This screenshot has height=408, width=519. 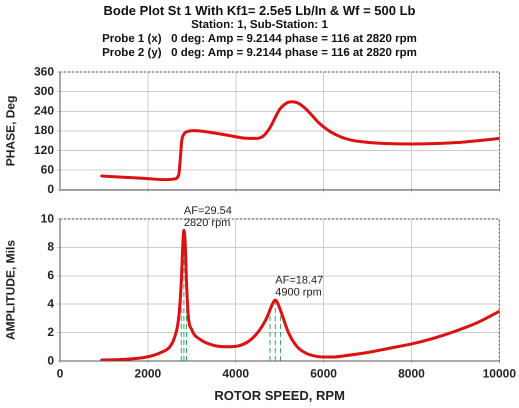 What do you see at coordinates (44, 91) in the screenshot?
I see `y-tick-label: 300` at bounding box center [44, 91].